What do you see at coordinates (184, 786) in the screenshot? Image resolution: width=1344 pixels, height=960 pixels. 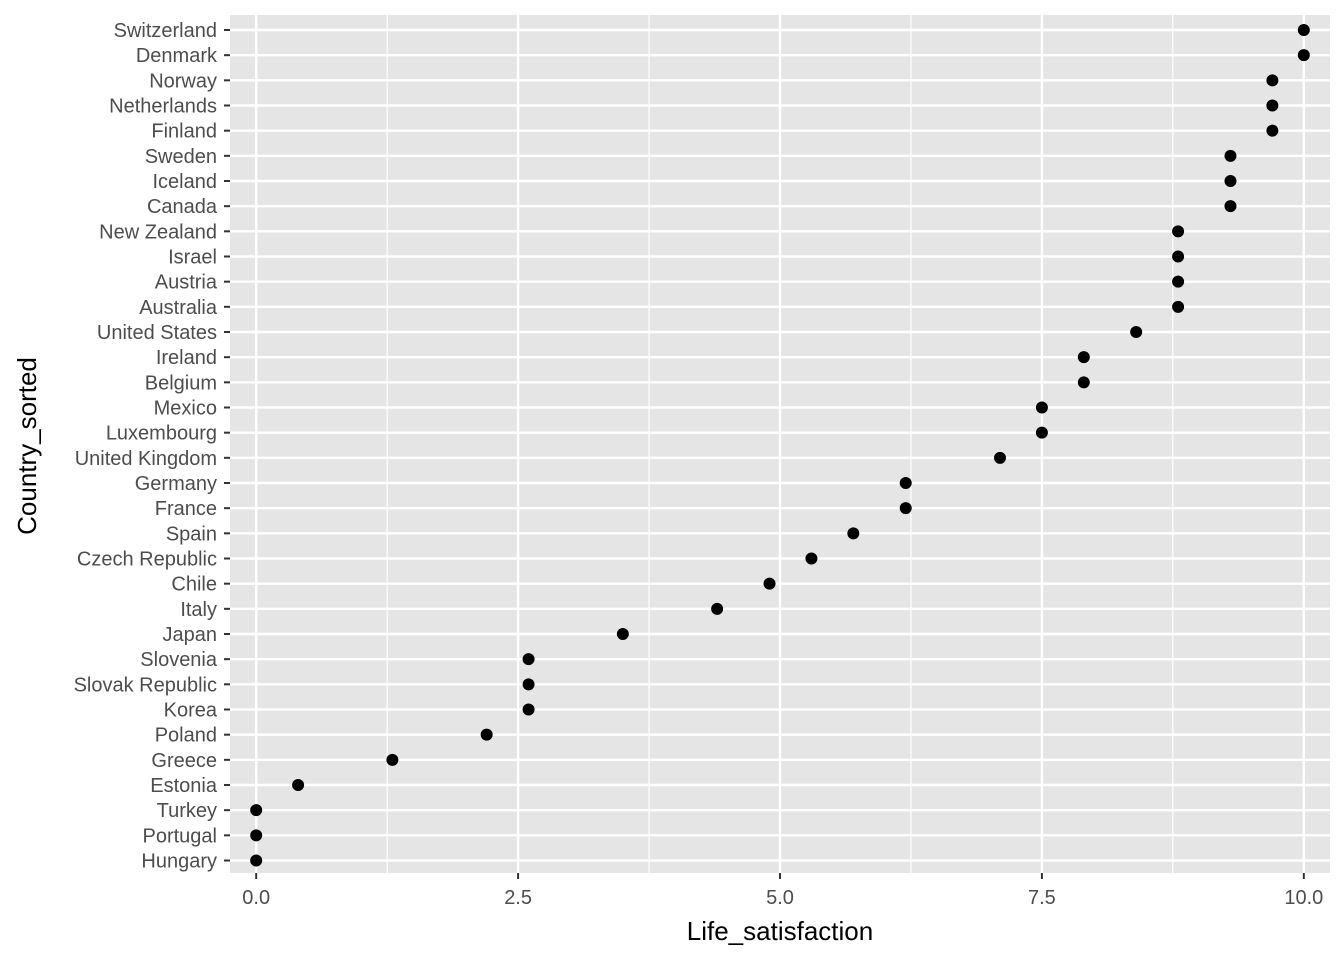 I see `y-tick-label: Estonia` at bounding box center [184, 786].